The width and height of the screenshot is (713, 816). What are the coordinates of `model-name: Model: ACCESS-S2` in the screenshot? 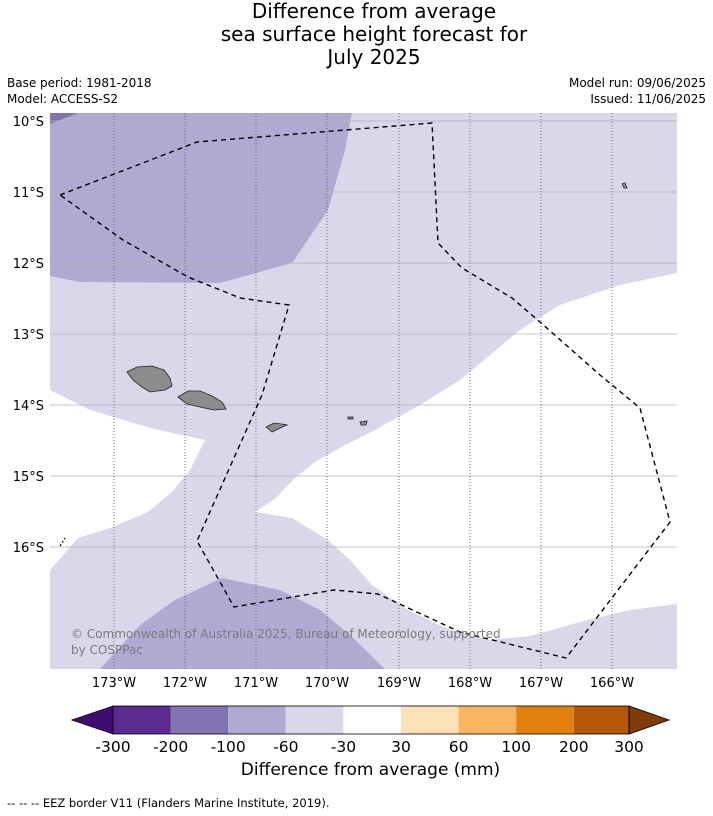 It's located at (63, 99).